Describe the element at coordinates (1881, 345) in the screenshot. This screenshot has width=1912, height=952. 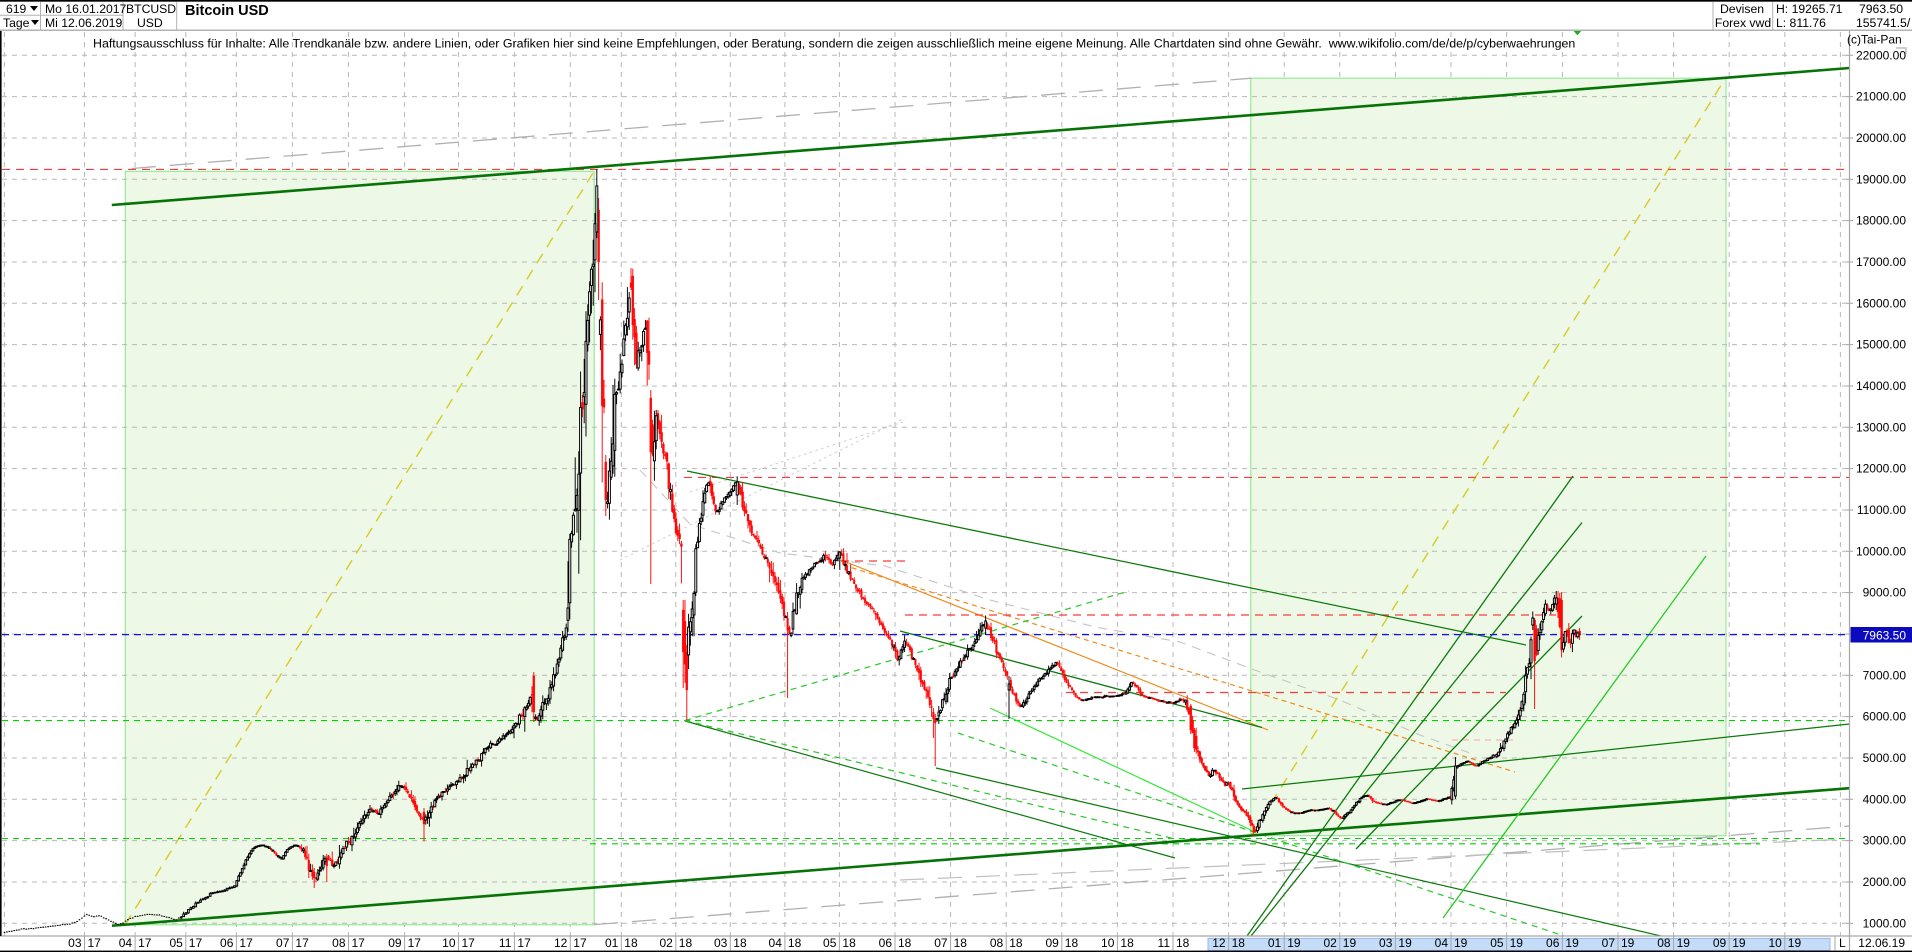
I see `svg-text: 15000.00` at that location.